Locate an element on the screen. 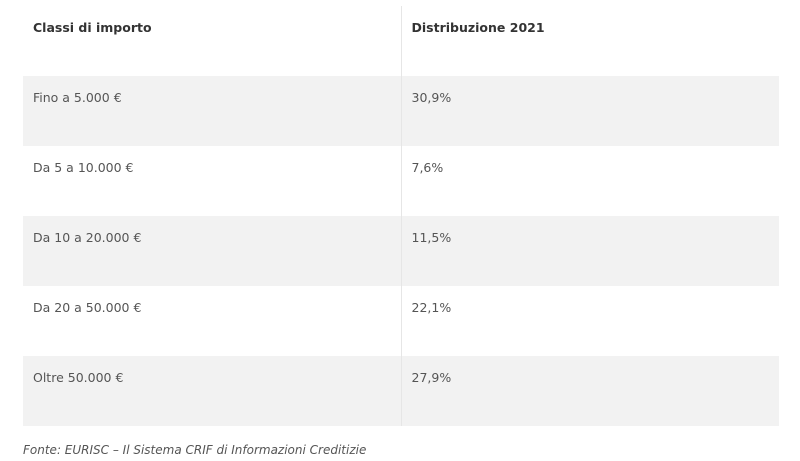 This screenshot has height=461, width=800. amount-class-cell: Da 10 a 20.000 € is located at coordinates (212, 251).